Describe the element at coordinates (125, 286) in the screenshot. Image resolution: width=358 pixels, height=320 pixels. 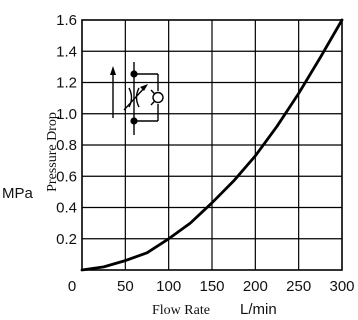
I see `x-tick-label: 50` at that location.